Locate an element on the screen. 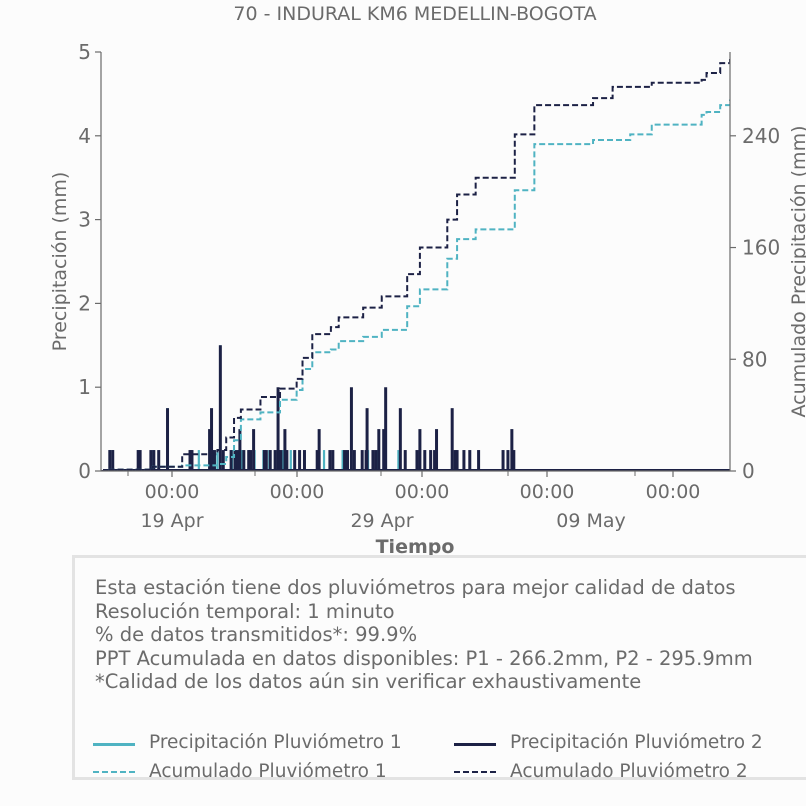  x-axis-label: Tiempo is located at coordinates (415, 547).